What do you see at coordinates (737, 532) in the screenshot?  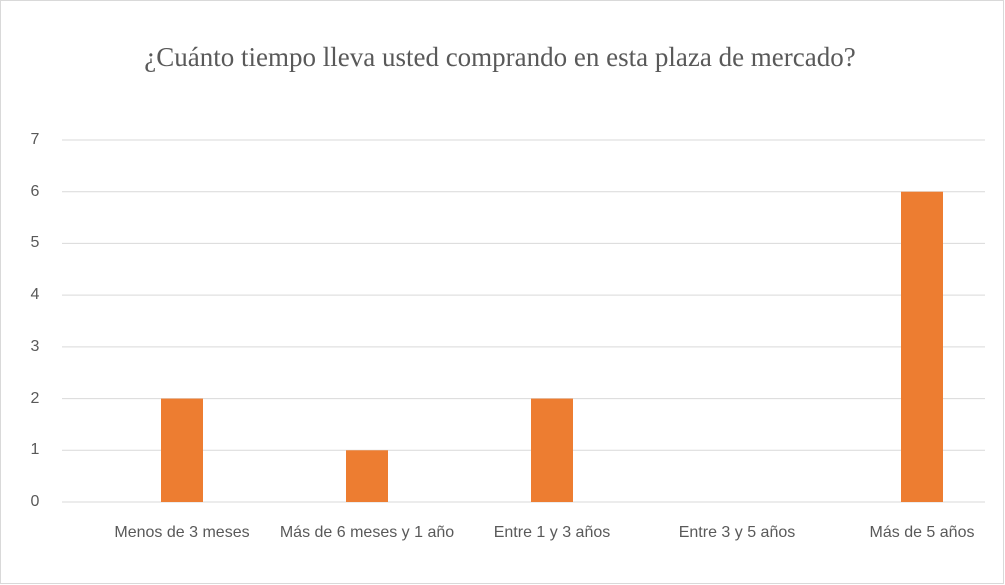 I see `x-tick-label: Entre 3 y 5 años` at bounding box center [737, 532].